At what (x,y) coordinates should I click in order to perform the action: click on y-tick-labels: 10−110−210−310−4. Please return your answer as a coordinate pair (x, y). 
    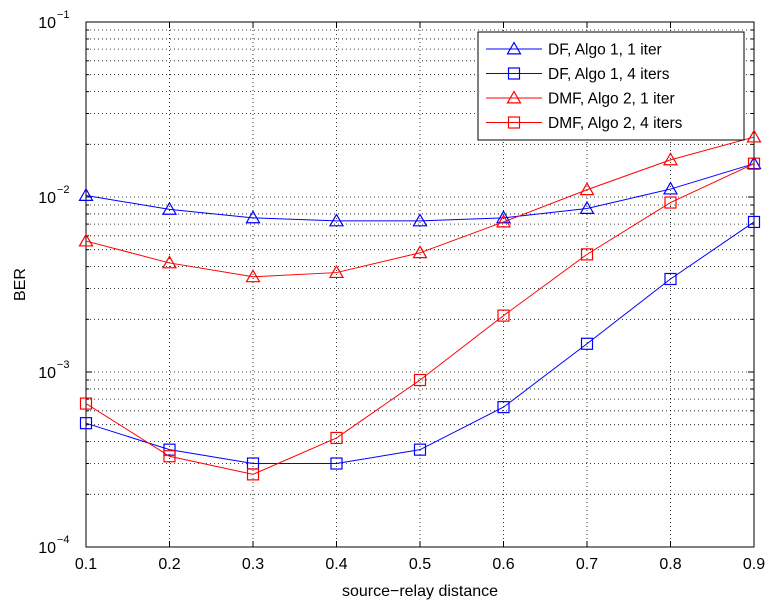
    Looking at the image, I should click on (53, 283).